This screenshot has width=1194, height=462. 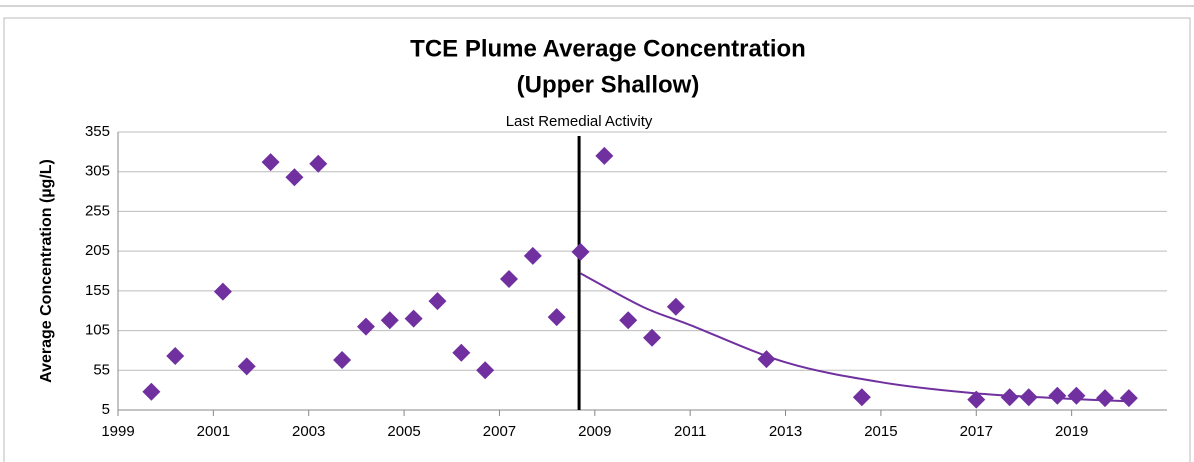 What do you see at coordinates (117, 431) in the screenshot?
I see `x-tick-label: 1999` at bounding box center [117, 431].